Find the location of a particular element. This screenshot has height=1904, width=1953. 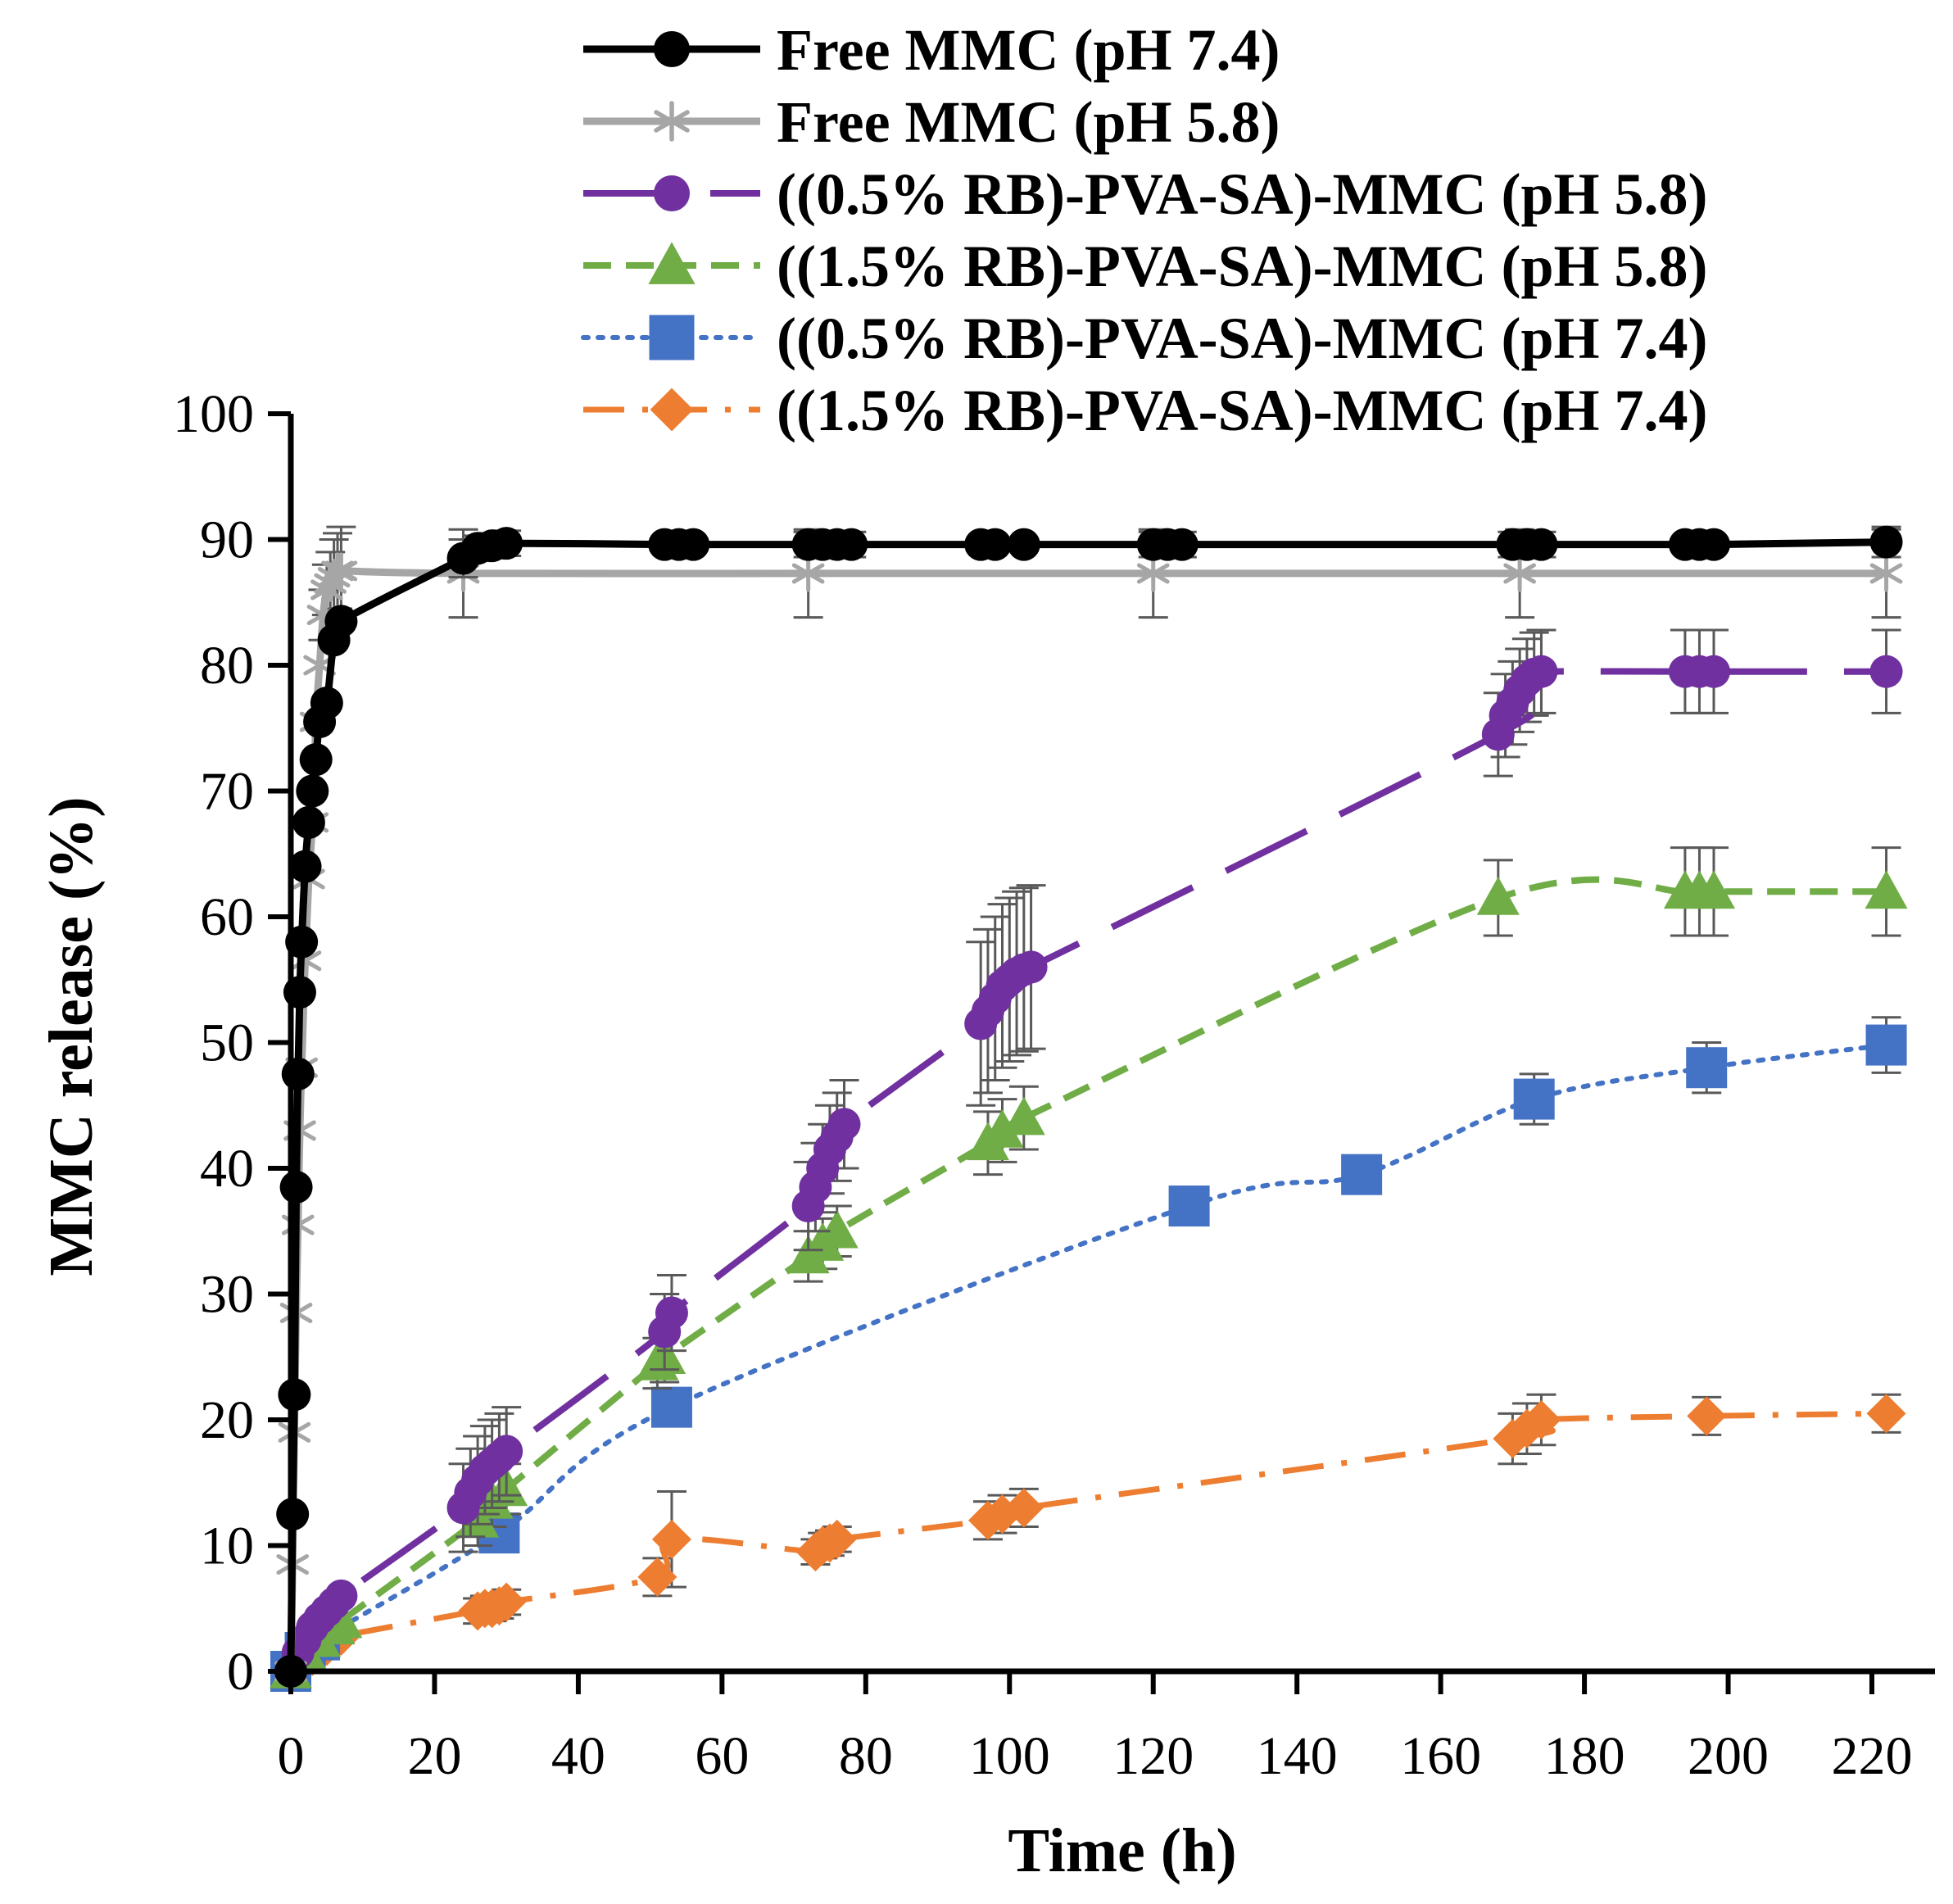

x-tick-label: 60 is located at coordinates (722, 1756).